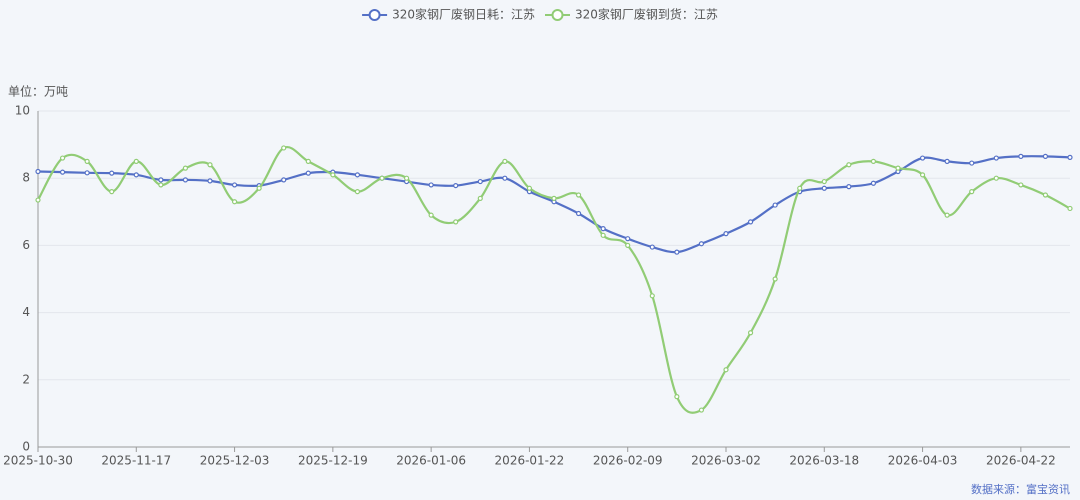 The width and height of the screenshot is (1080, 500). I want to click on x-tick-label: 2025-10-30, so click(38, 461).